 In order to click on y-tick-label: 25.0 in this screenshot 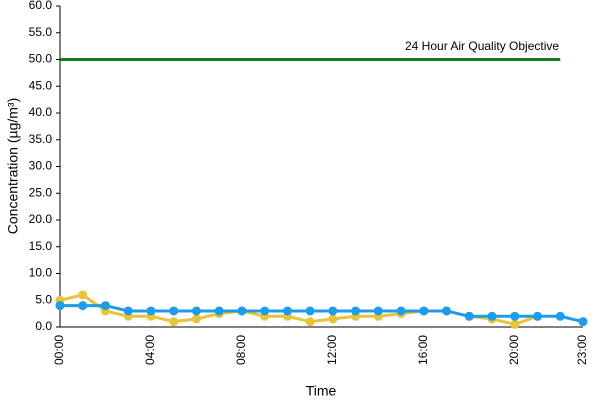, I will do `click(41, 192)`.